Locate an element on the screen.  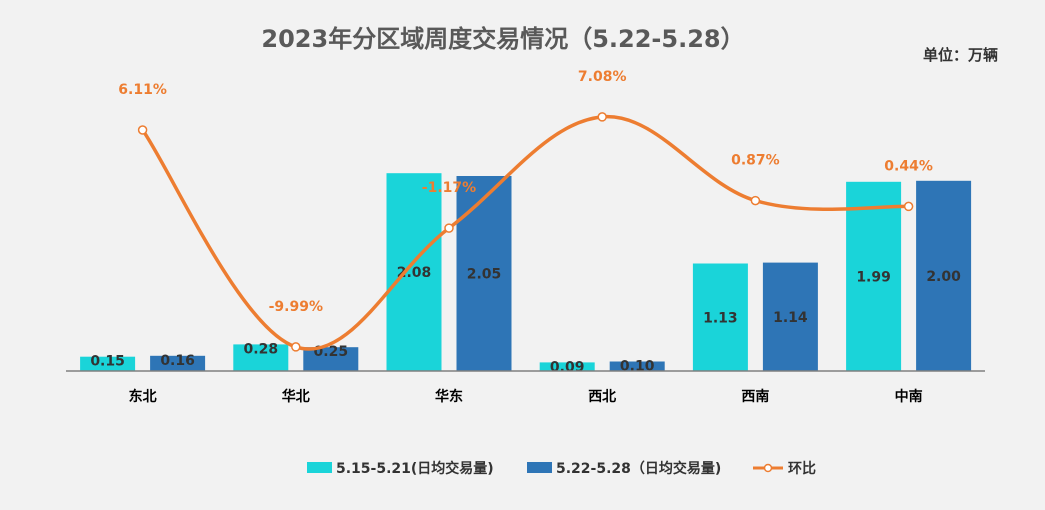
legend-label: 5.15-5.21(日均交易量) is located at coordinates (415, 468).